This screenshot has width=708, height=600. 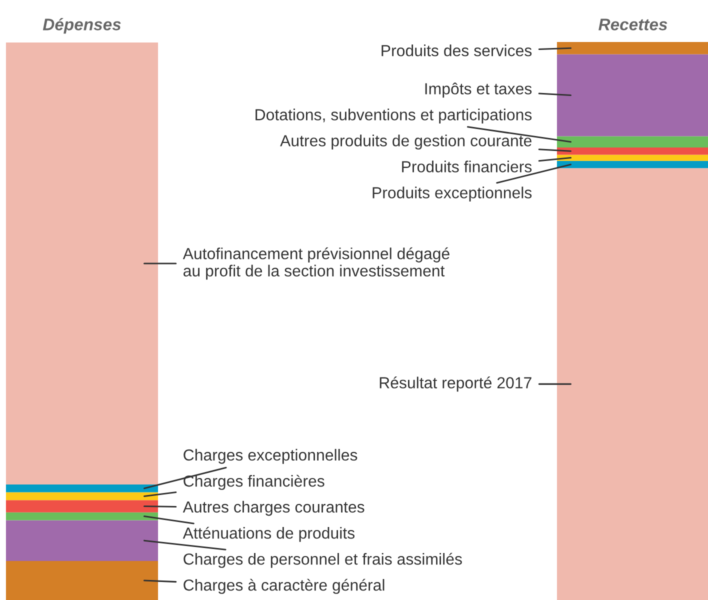 What do you see at coordinates (457, 50) in the screenshot?
I see `series-label: Produits des services` at bounding box center [457, 50].